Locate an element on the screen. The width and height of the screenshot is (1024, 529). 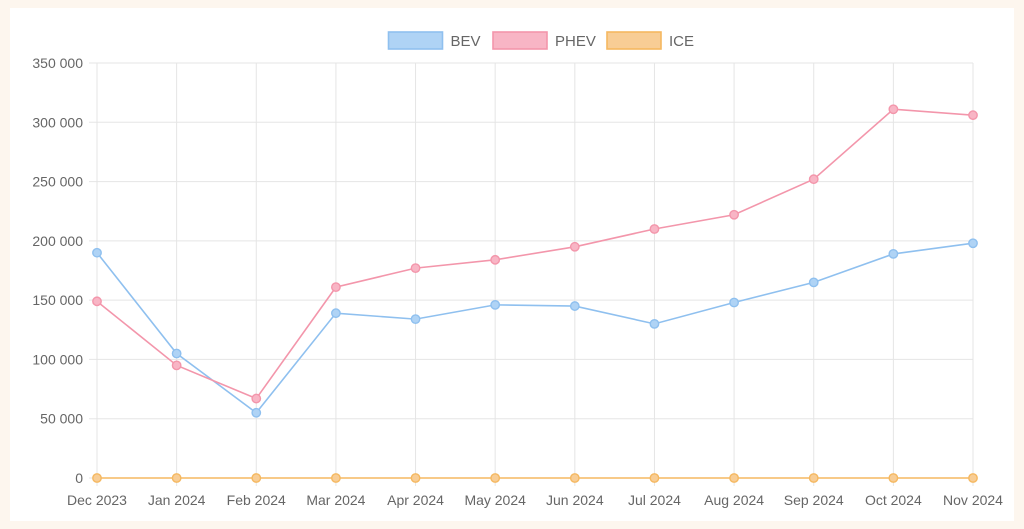
legend-label: BEV is located at coordinates (466, 41).